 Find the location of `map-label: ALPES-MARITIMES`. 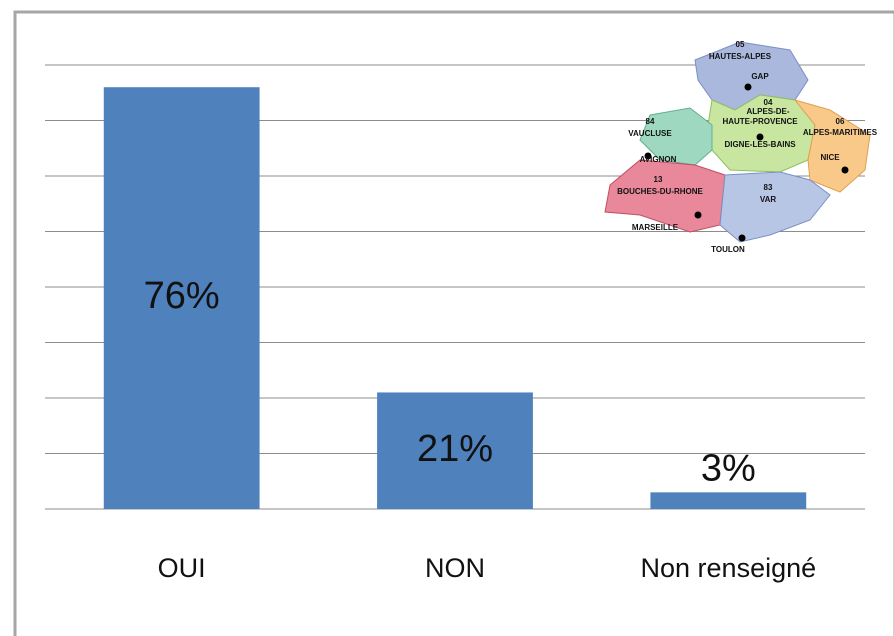

map-label: ALPES-MARITIMES is located at coordinates (840, 132).